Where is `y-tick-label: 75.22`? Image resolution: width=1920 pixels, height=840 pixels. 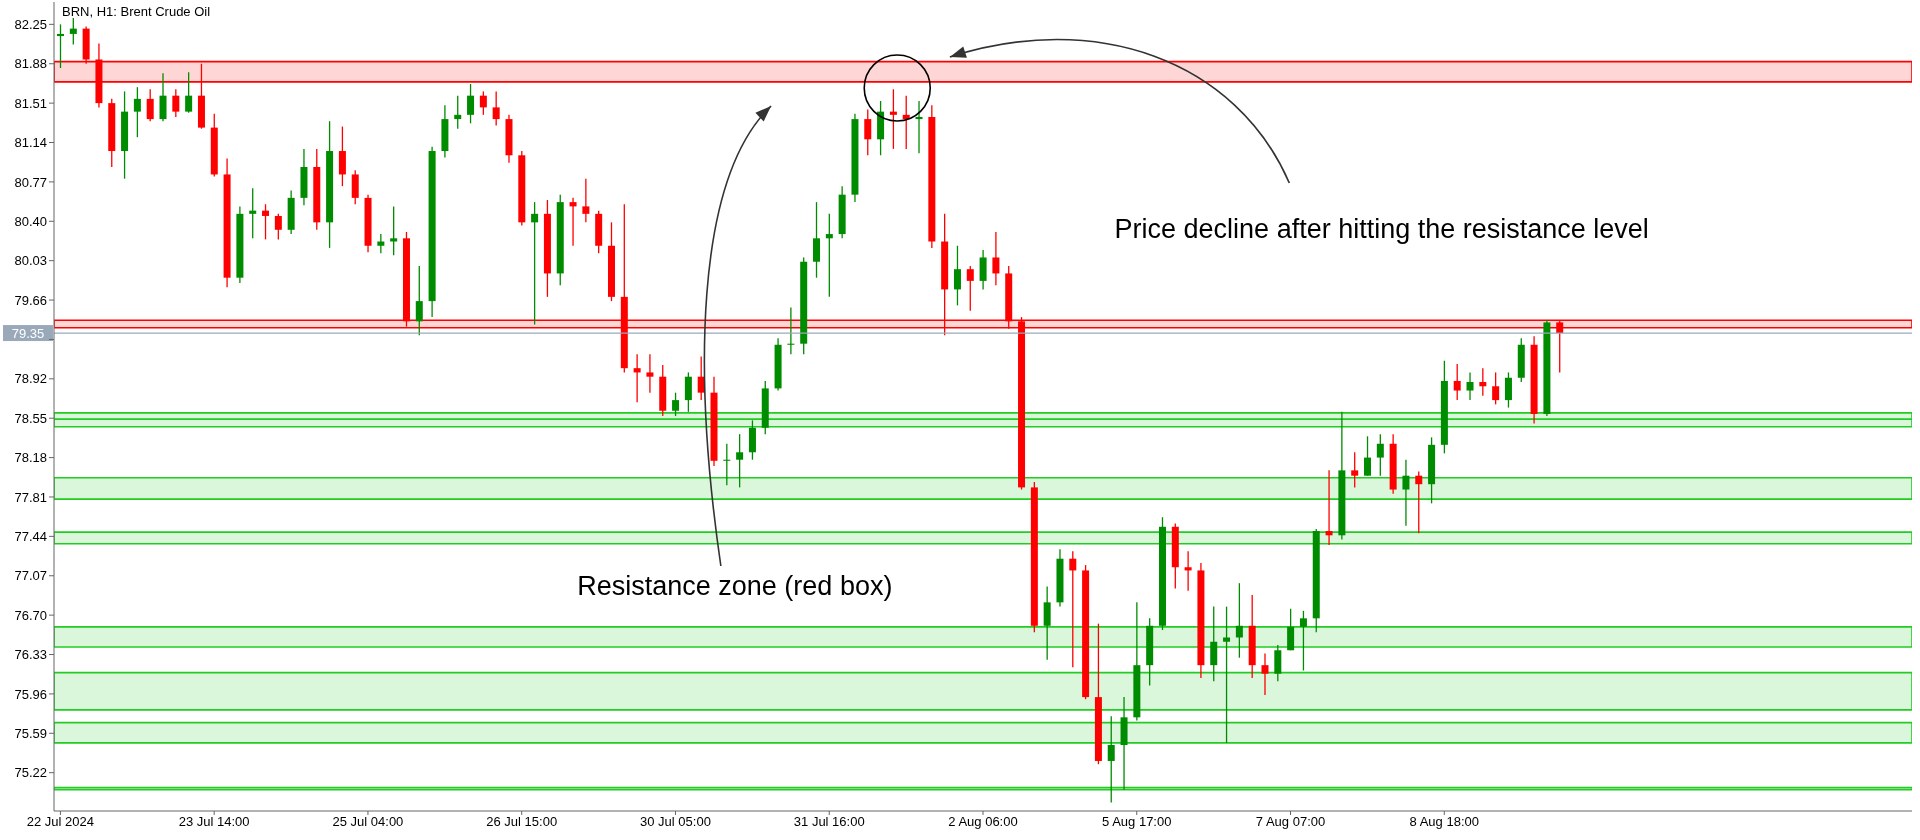
y-tick-label: 75.22 is located at coordinates (30, 773).